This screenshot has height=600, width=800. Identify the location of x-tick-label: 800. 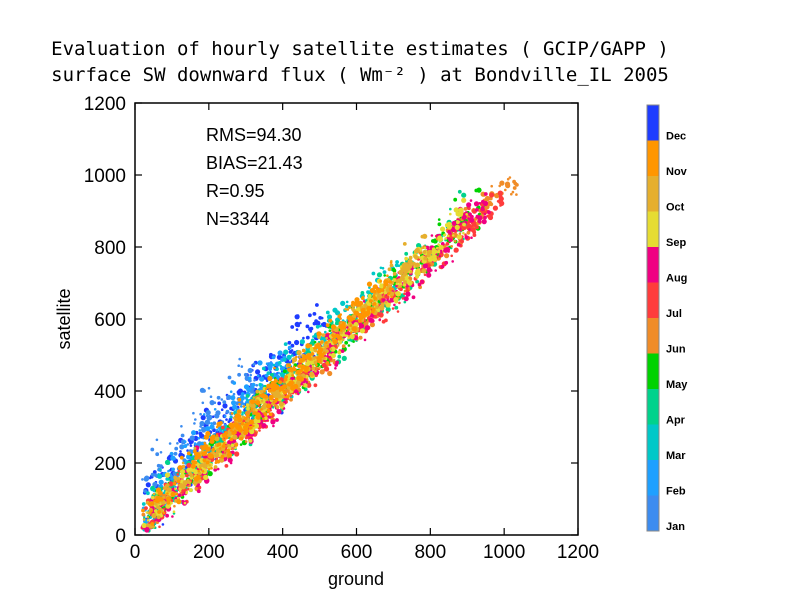
(430, 552).